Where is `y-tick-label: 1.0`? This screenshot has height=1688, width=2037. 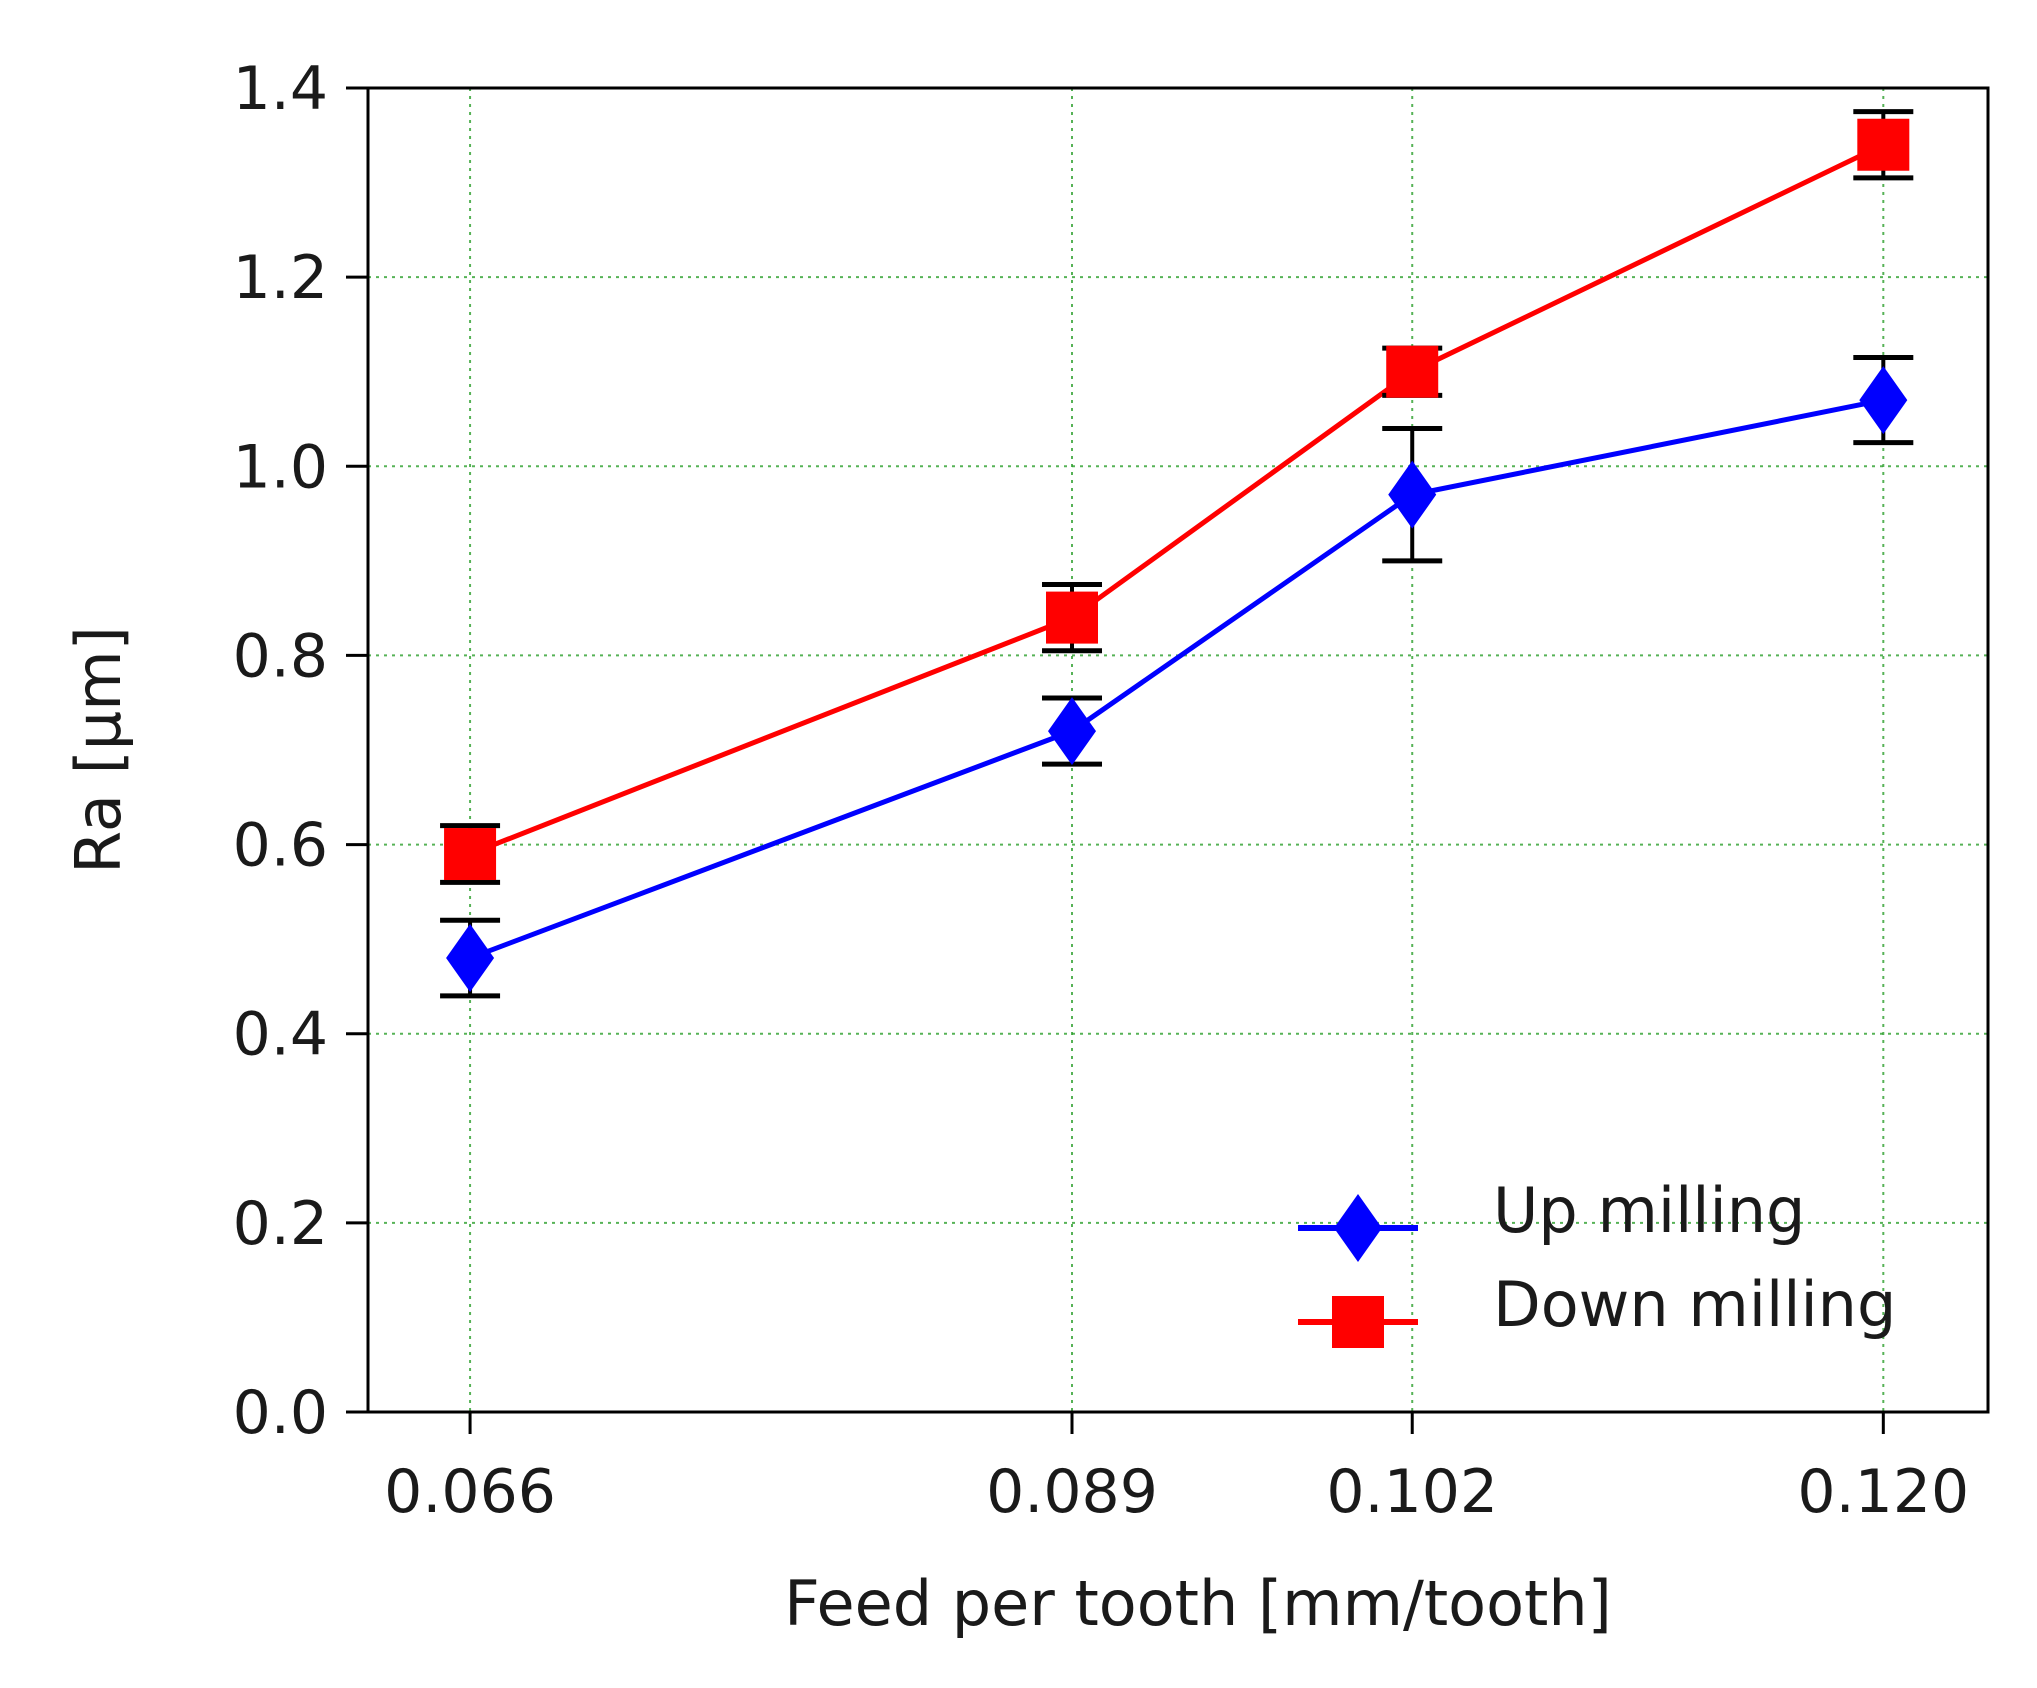
y-tick-label: 1.0 is located at coordinates (280, 467).